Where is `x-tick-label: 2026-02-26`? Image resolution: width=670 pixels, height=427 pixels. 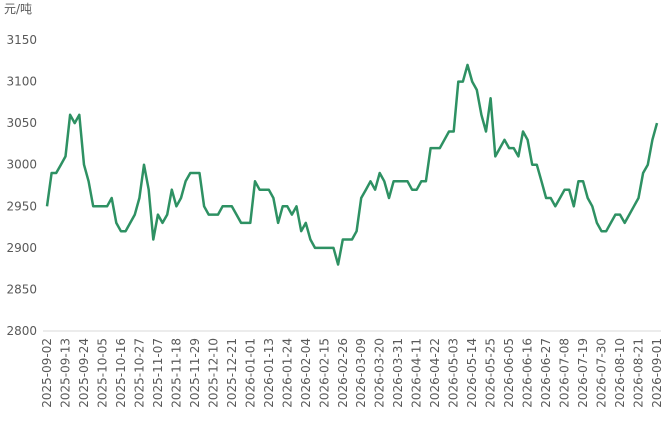
x-tick-label: 2026-02-26 is located at coordinates (343, 373).